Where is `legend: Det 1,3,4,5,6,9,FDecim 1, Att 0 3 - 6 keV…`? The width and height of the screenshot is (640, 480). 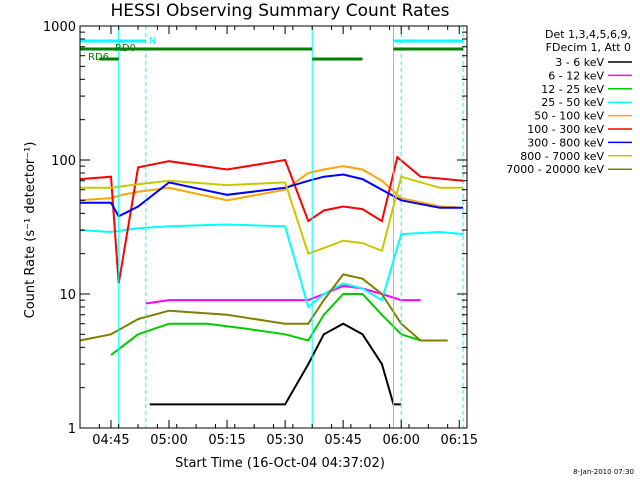
legend: Det 1,3,4,5,6,9,FDecim 1, Att 0 3 - 6 keV… is located at coordinates (569, 102).